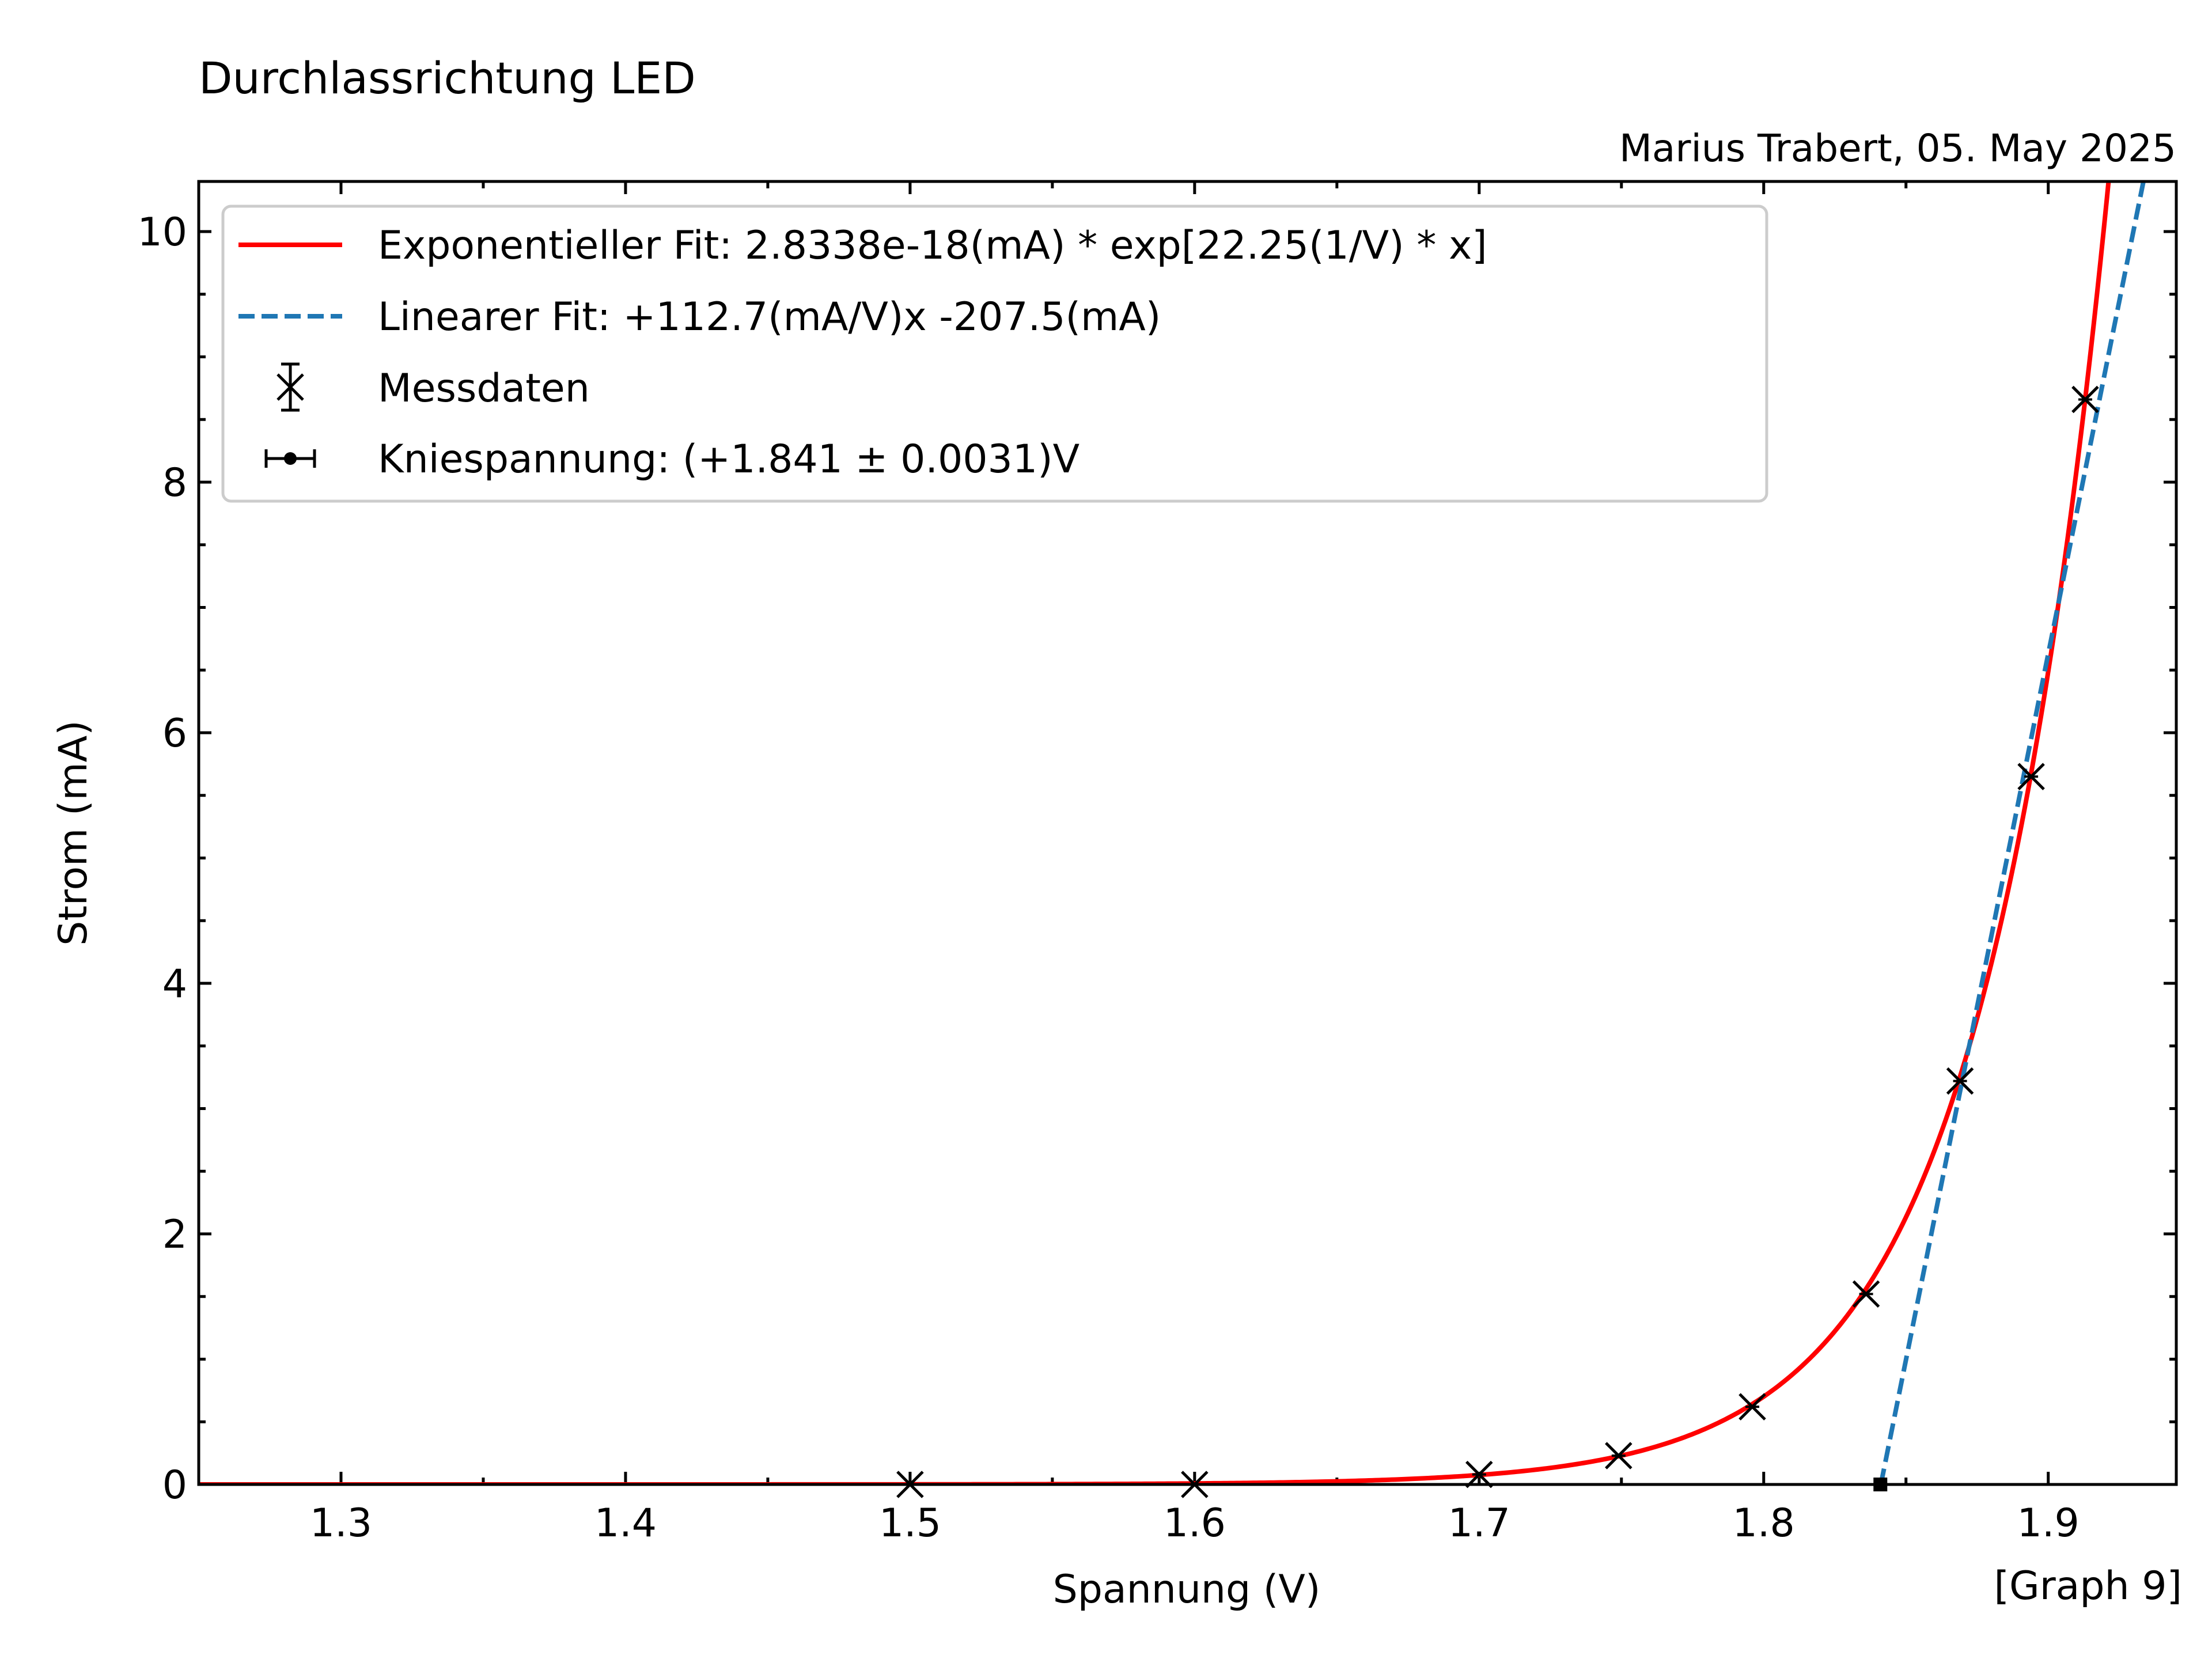  What do you see at coordinates (341, 1523) in the screenshot?
I see `x-tick-label: 1.3` at bounding box center [341, 1523].